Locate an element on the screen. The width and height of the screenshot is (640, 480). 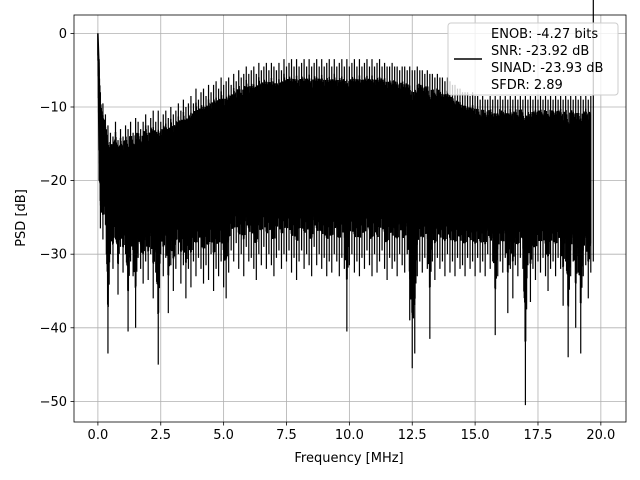
legend-entry-snr: SNR: -23.92 dB is located at coordinates (540, 51).